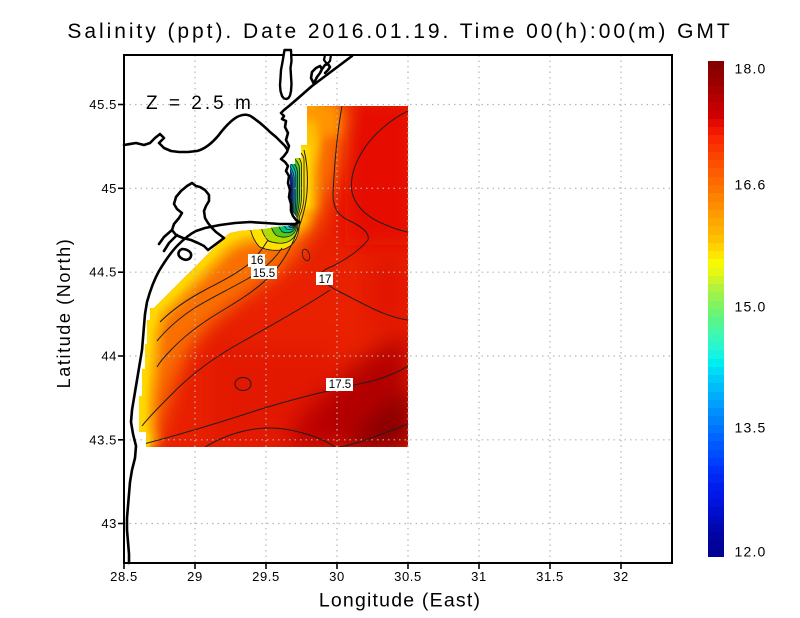  I want to click on svg-text: 31, so click(479, 576).